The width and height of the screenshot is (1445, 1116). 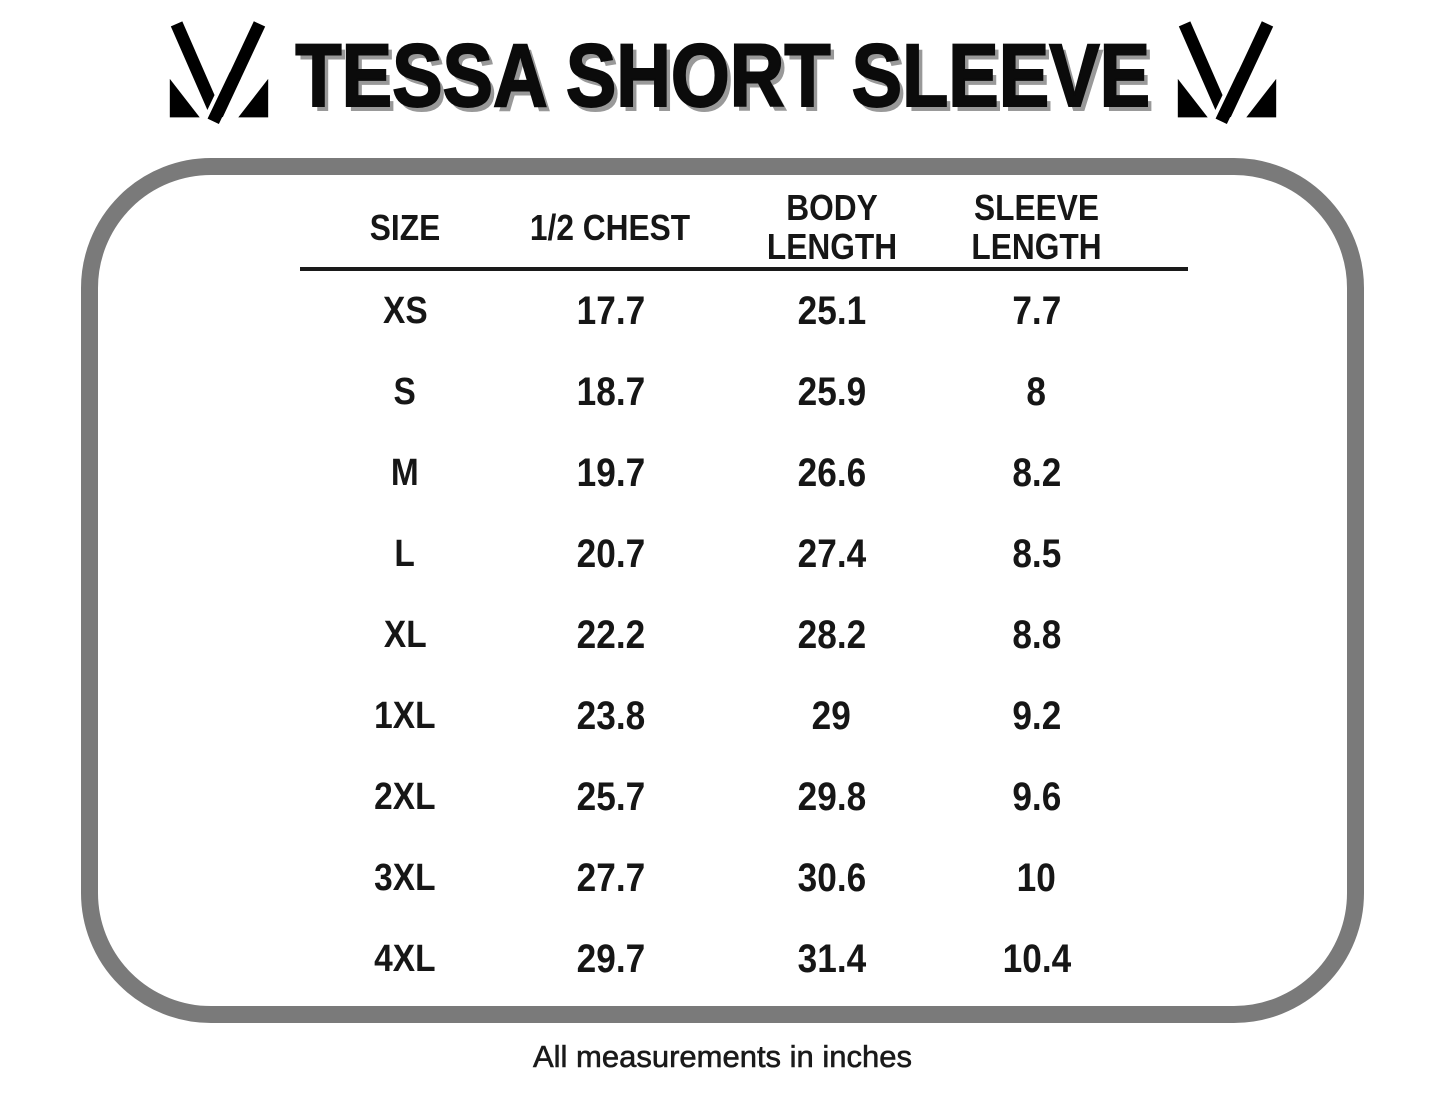 I want to click on cell-value: 23.8, so click(x=610, y=716).